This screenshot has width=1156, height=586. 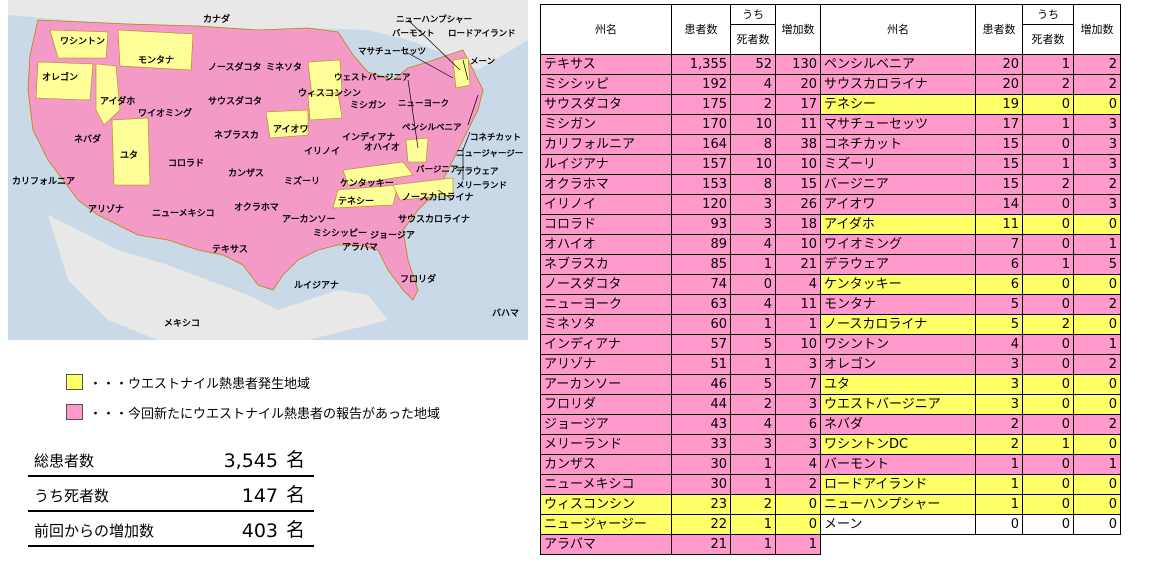 What do you see at coordinates (434, 19) in the screenshot?
I see `map-label-new-hampshire: ニューハンプシャー` at bounding box center [434, 19].